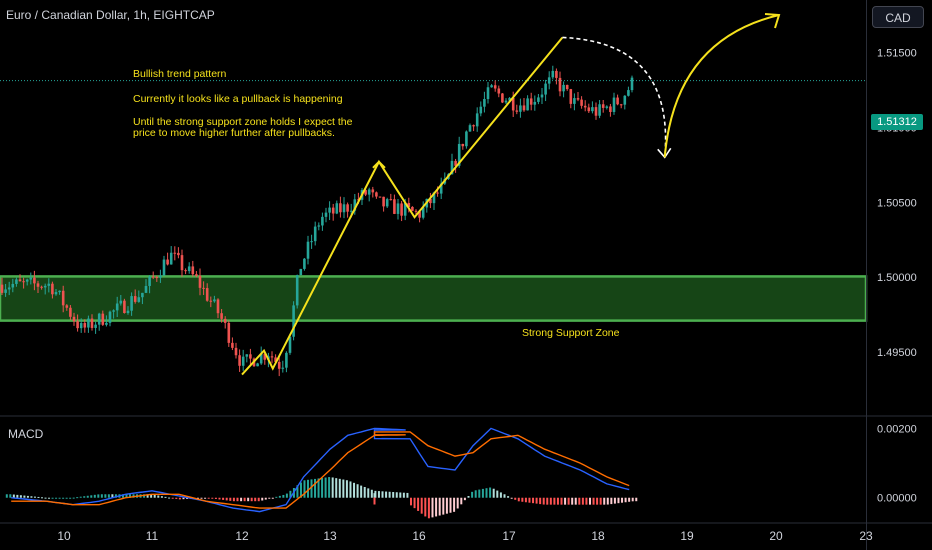  I want to click on price-axis-label: 1.51500, so click(897, 53).